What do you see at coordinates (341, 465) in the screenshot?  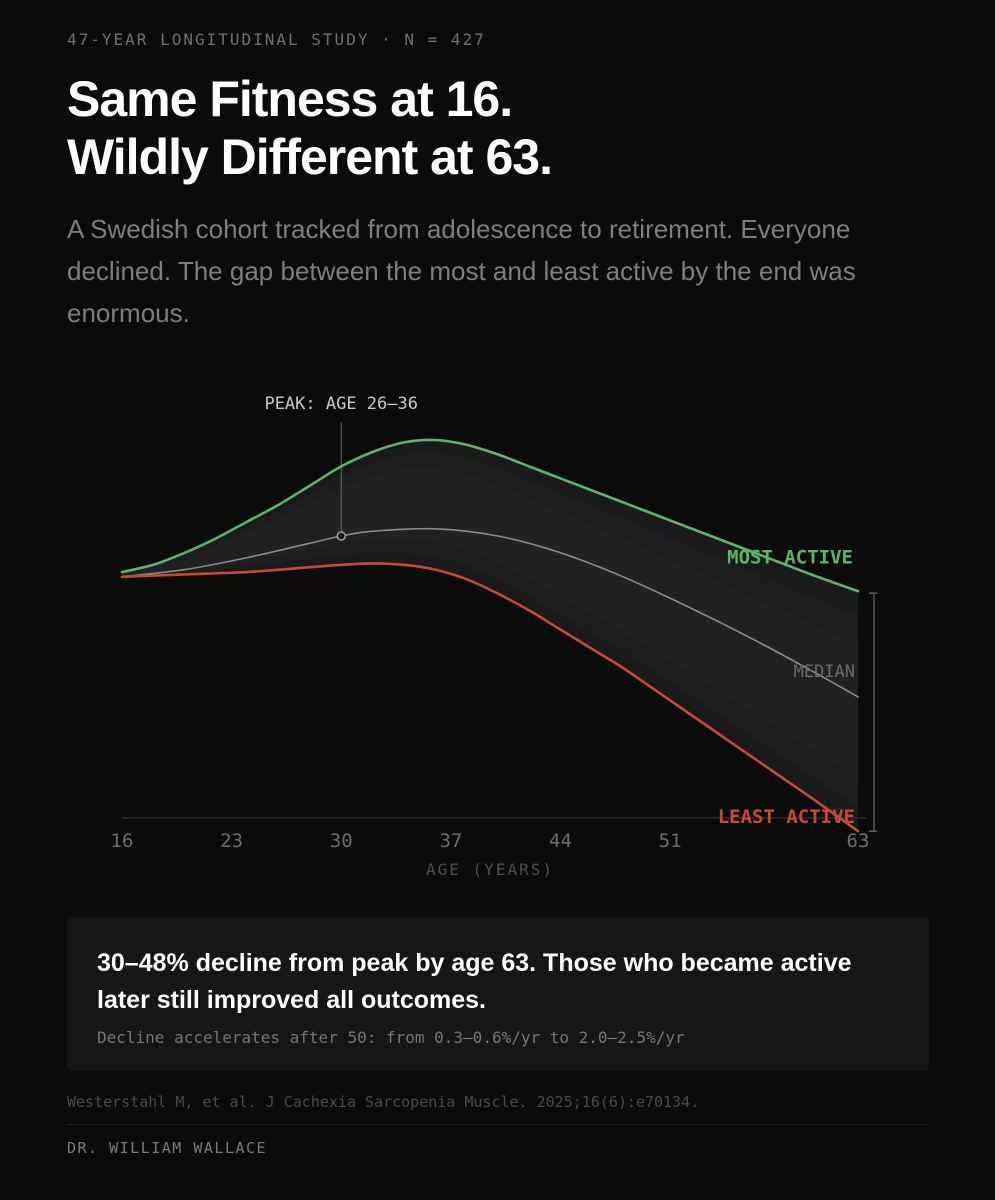 I see `peak-annotation: PEAK: AGE 26–36` at bounding box center [341, 465].